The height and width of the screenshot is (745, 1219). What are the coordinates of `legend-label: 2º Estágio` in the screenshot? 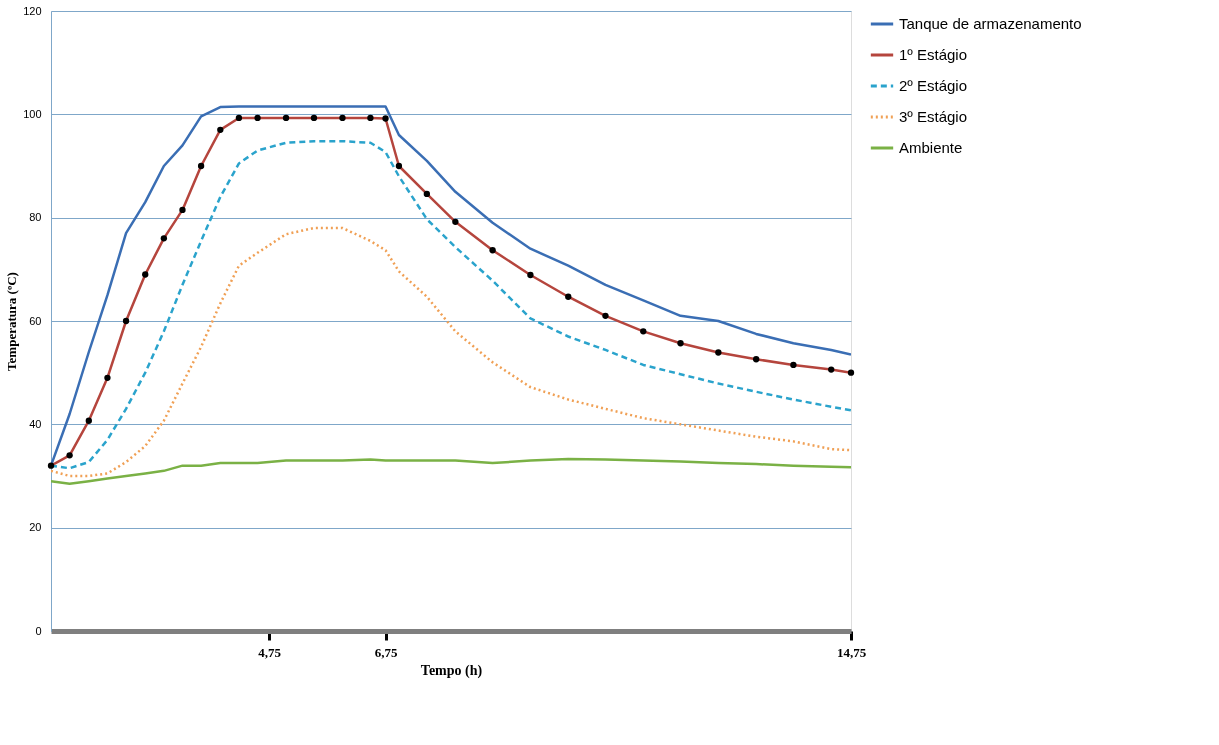 It's located at (933, 85).